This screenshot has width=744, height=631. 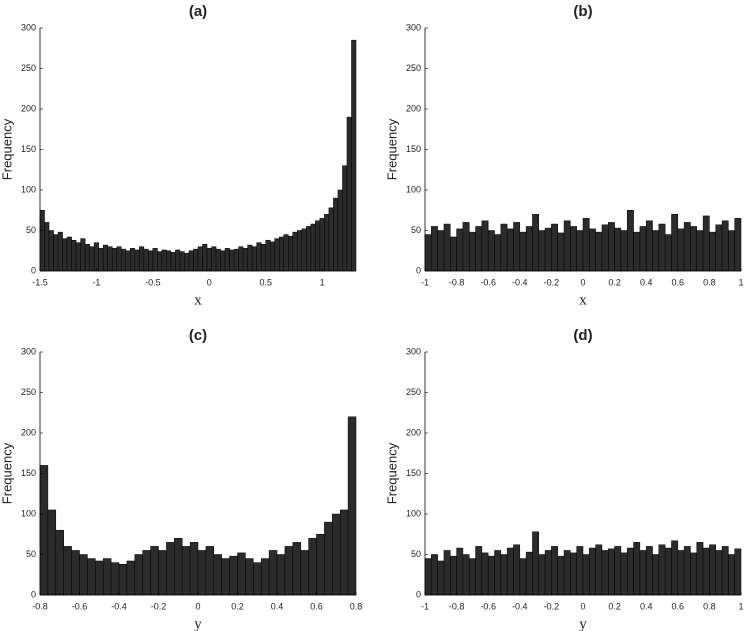 What do you see at coordinates (277, 606) in the screenshot?
I see `x-tick-label: 0.4` at bounding box center [277, 606].